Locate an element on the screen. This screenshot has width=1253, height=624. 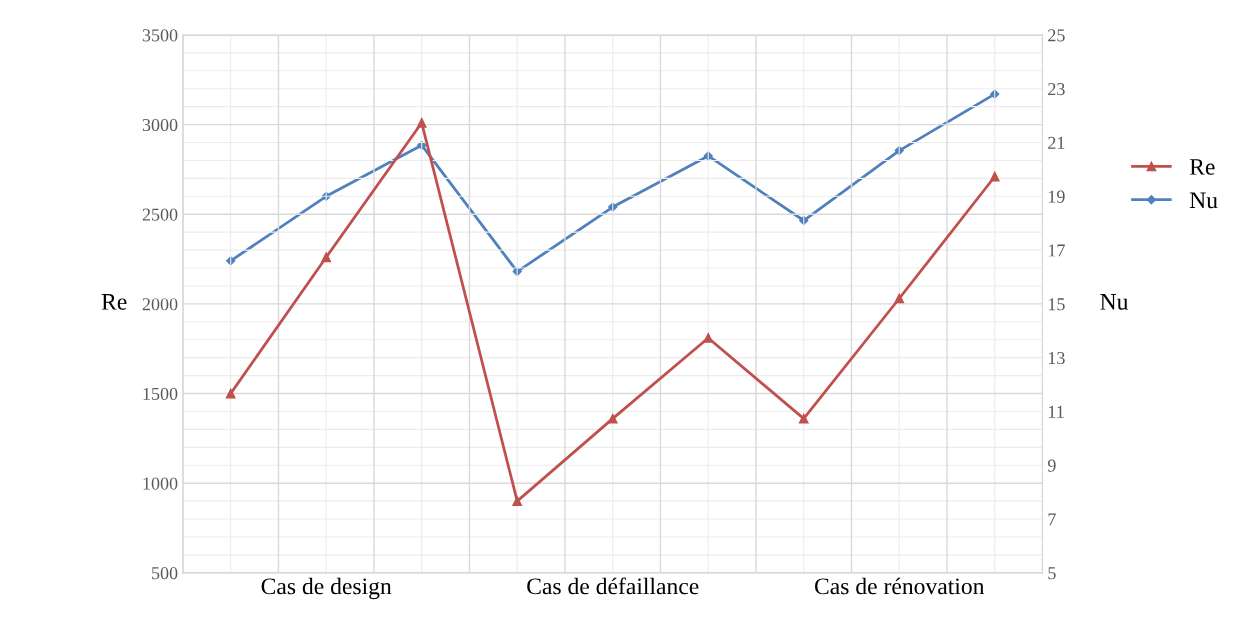
y2-tick-label: 9 is located at coordinates (1051, 465).